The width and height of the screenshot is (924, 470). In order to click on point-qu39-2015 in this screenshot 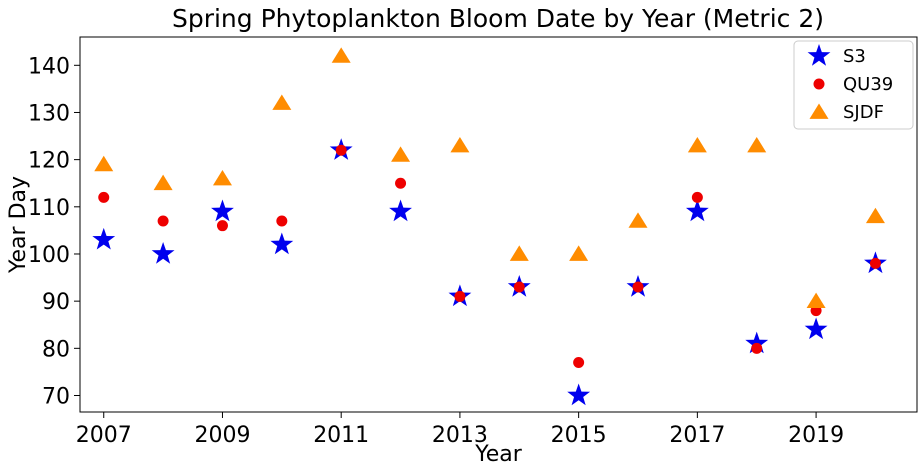, I will do `click(579, 362)`.